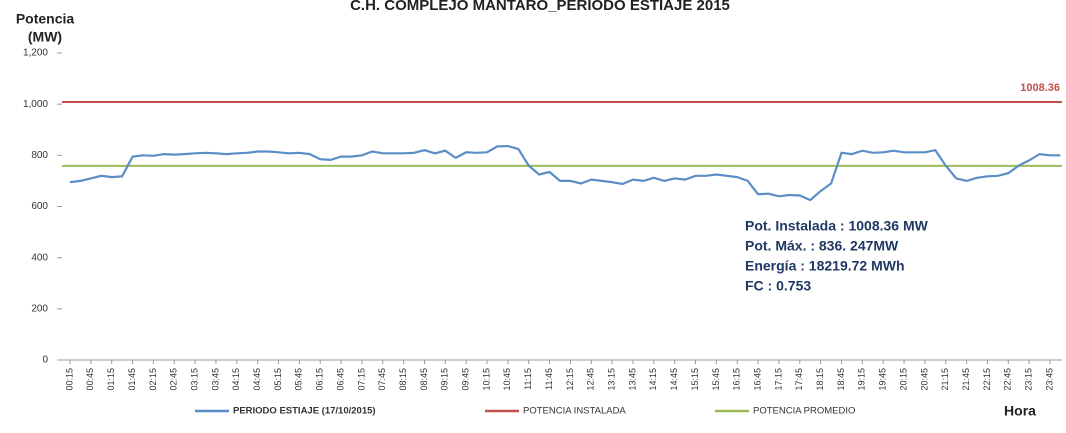  Describe the element at coordinates (1040, 88) in the screenshot. I see `reference-label: 1008.36` at that location.